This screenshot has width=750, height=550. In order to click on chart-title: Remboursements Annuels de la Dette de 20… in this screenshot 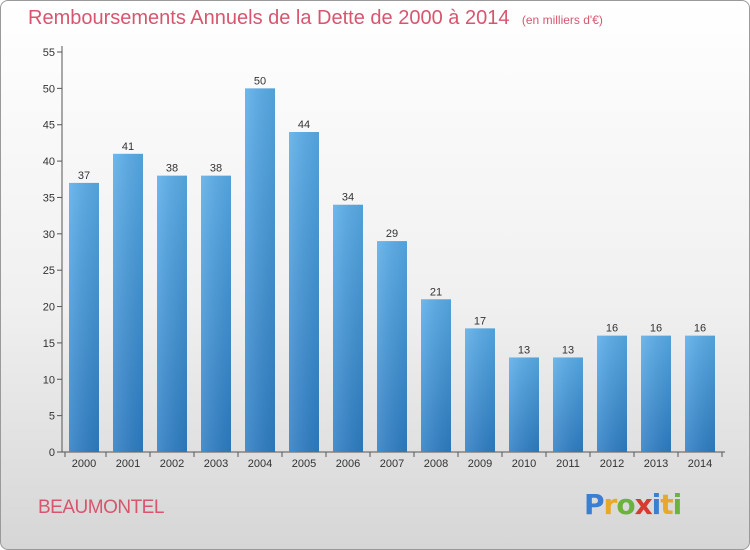, I will do `click(269, 18)`.